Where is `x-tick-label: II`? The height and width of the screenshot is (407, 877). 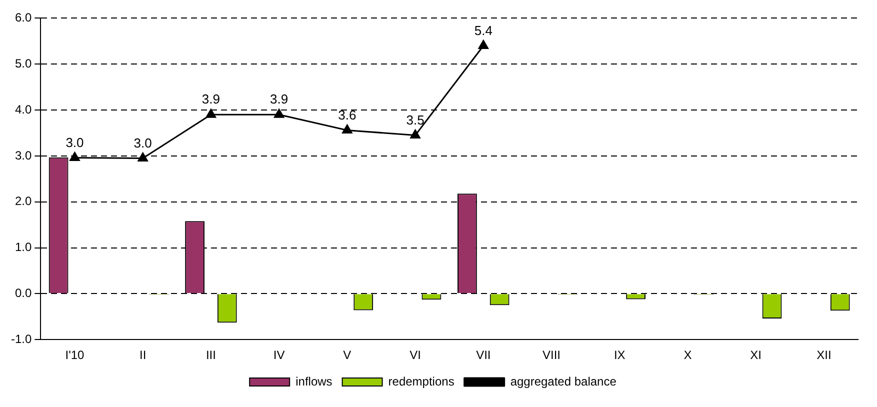 x-tick-label: II is located at coordinates (143, 355).